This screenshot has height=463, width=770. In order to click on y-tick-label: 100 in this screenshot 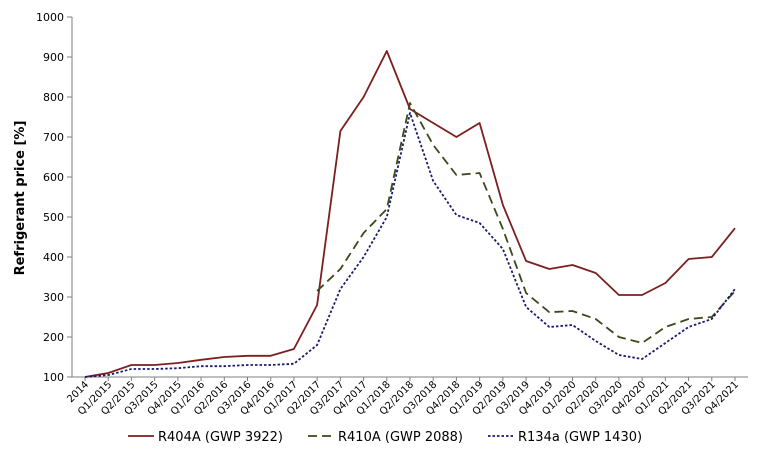, I will do `click(53, 377)`.